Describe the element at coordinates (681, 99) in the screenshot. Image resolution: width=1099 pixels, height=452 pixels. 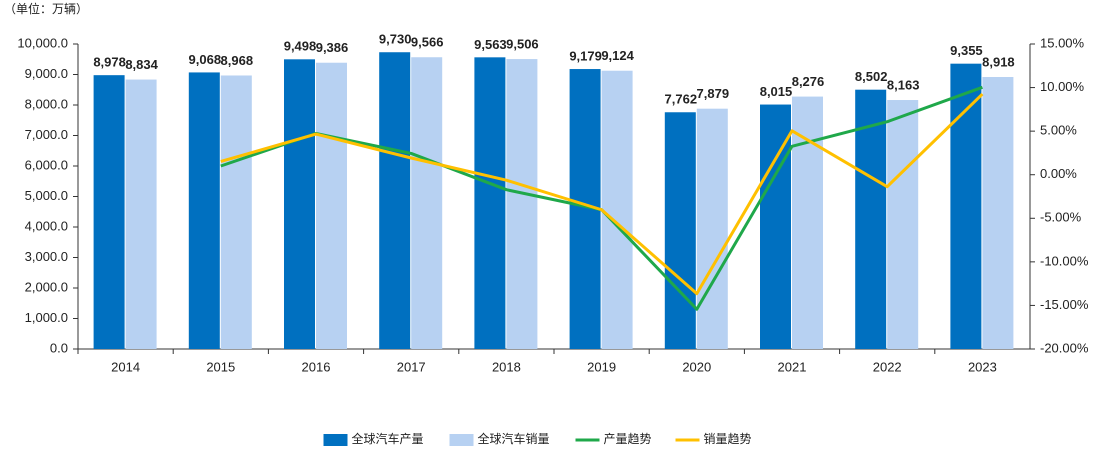
I see `value-label: 7,762` at that location.